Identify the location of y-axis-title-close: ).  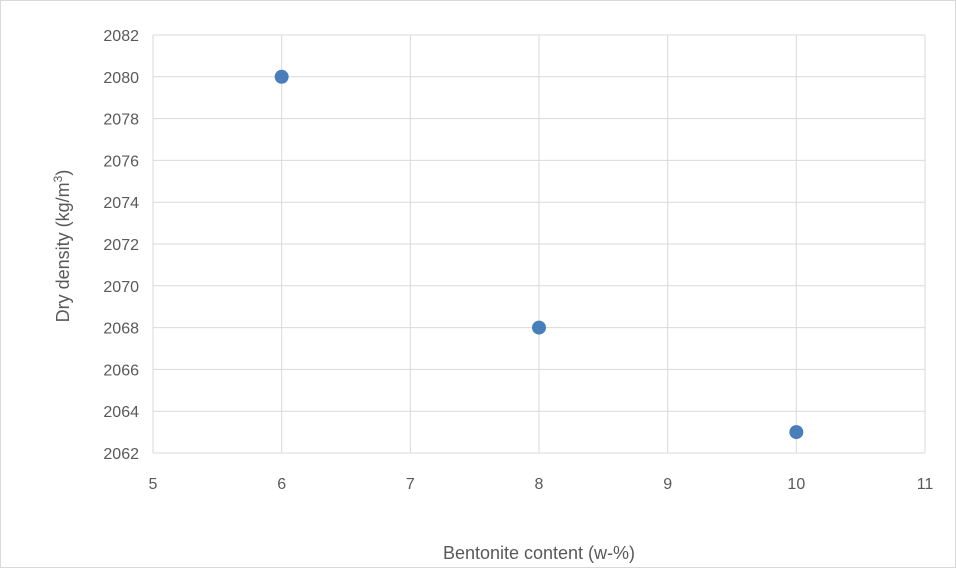
(63, 173).